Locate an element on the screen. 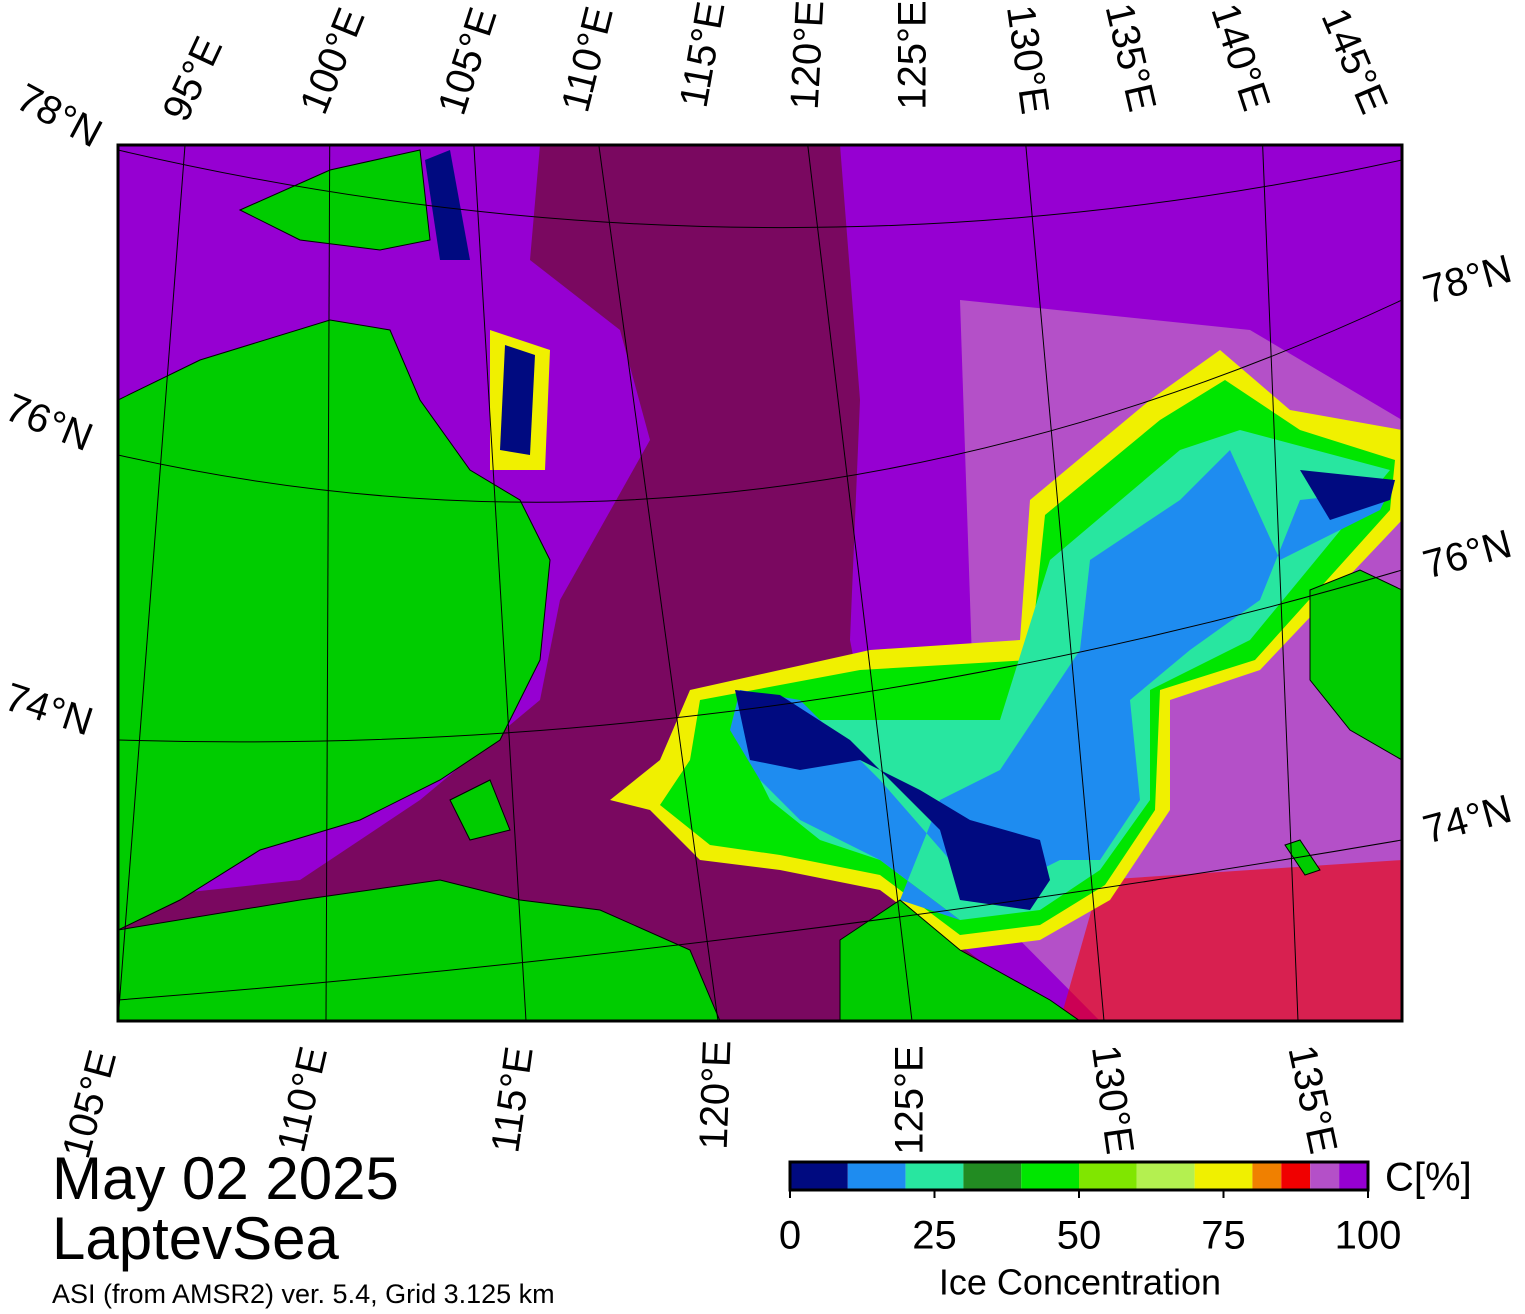 This screenshot has width=1525, height=1314. date: May 02 2025 is located at coordinates (225, 1178).